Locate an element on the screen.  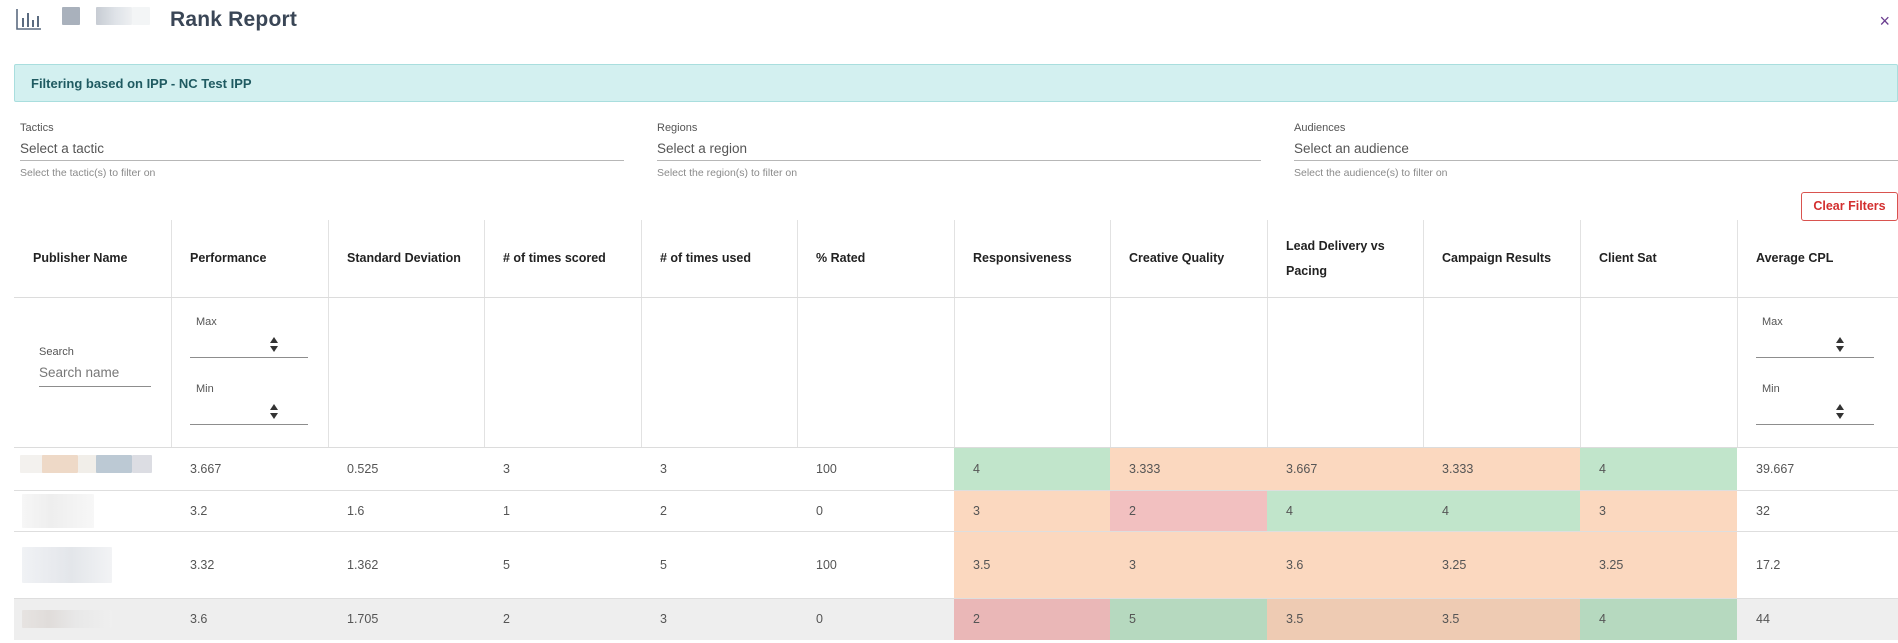
filter-banner-text: Filtering based on IPP - NC Test IPP is located at coordinates (141, 83).